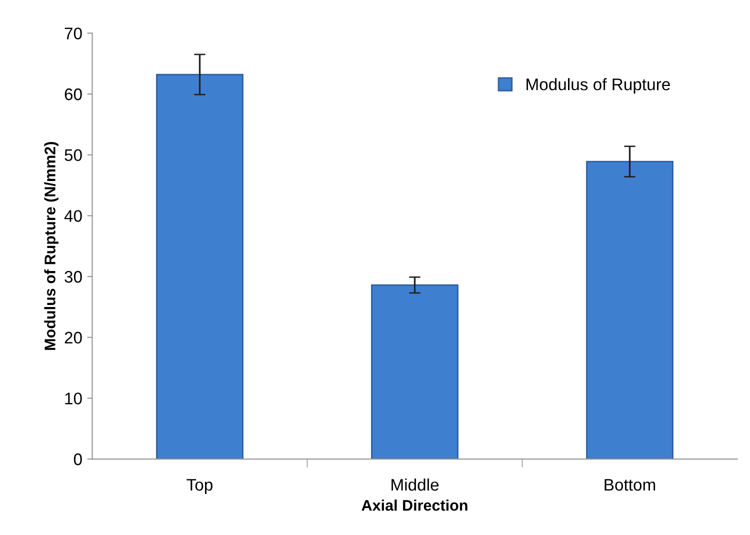  Describe the element at coordinates (73, 34) in the screenshot. I see `y-tick-label: 70` at that location.